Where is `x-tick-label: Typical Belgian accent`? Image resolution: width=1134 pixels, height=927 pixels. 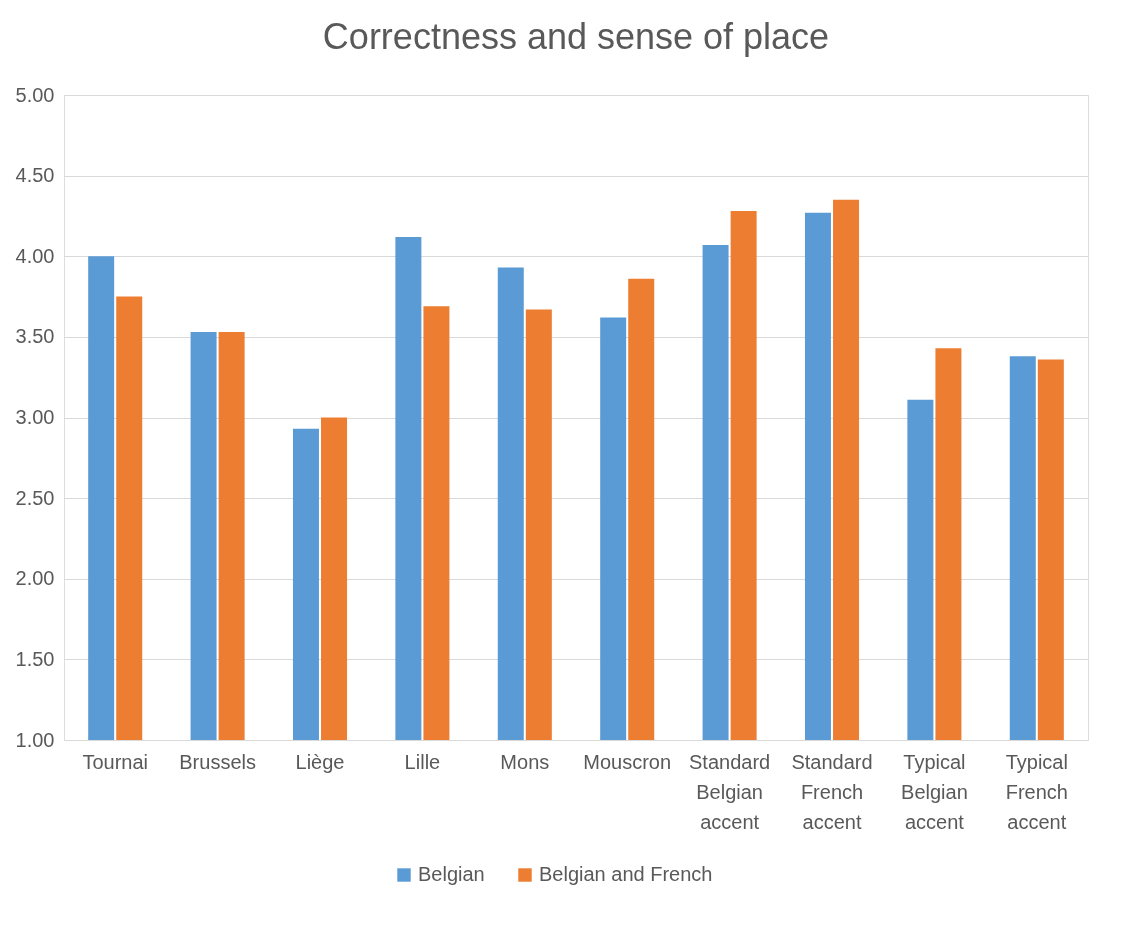
x-tick-label: Typical Belgian accent is located at coordinates (934, 791).